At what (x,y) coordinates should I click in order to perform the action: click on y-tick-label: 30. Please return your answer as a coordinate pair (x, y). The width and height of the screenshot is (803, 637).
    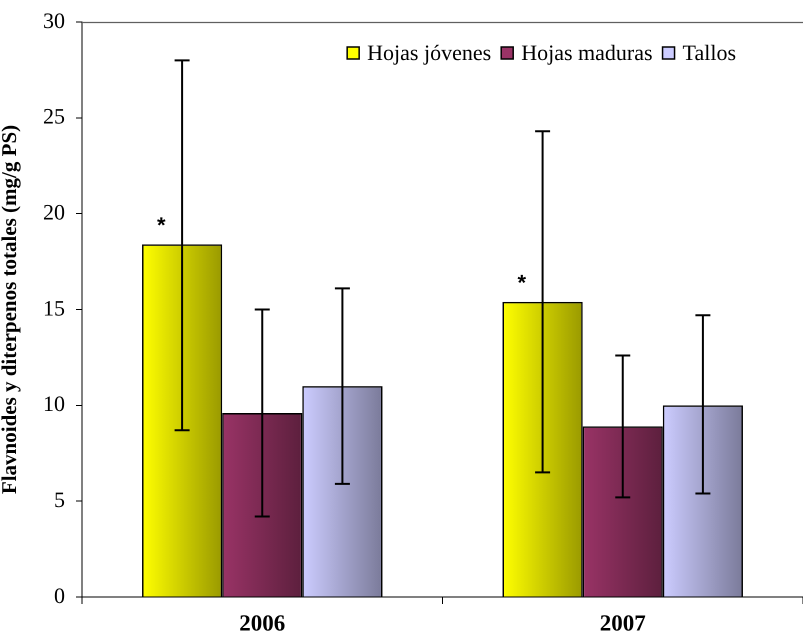
    Looking at the image, I should click on (54, 20).